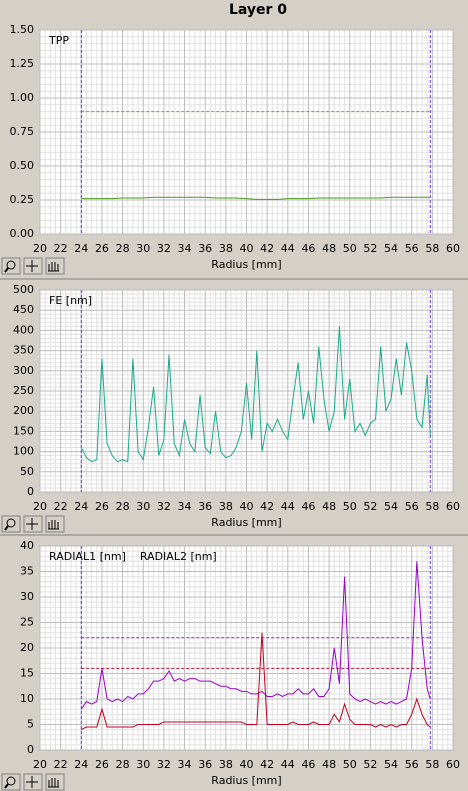  What do you see at coordinates (22, 63) in the screenshot?
I see `y-tick-label: 1.25` at bounding box center [22, 63].